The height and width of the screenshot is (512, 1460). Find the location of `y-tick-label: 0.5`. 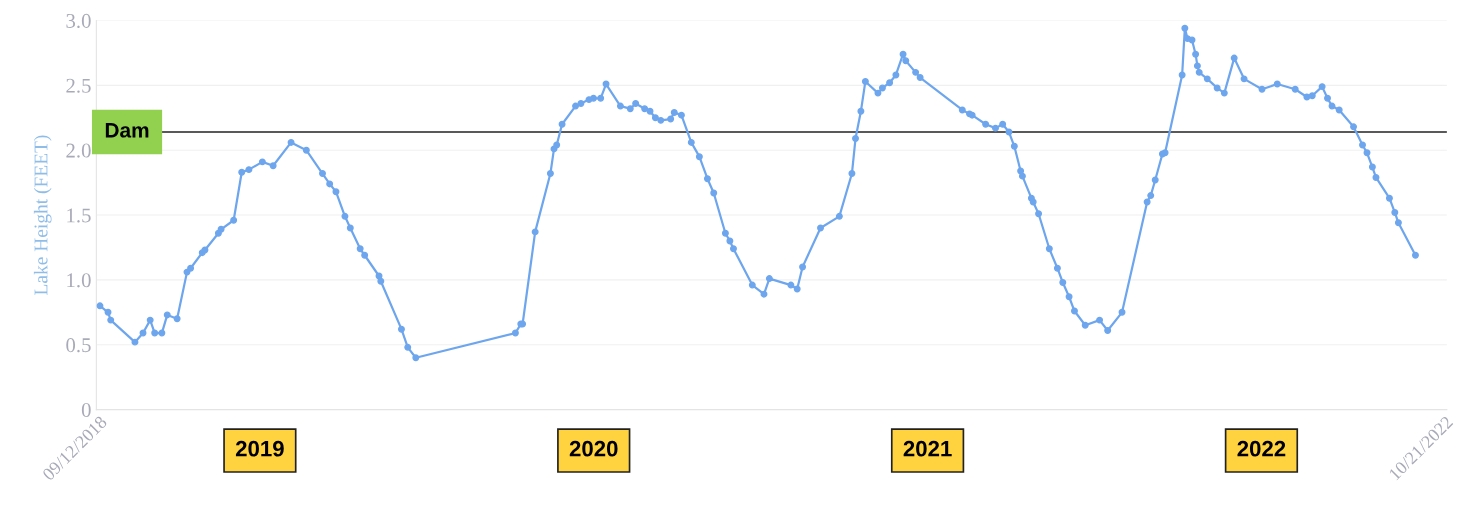

y-tick-label: 0.5 is located at coordinates (78, 345).